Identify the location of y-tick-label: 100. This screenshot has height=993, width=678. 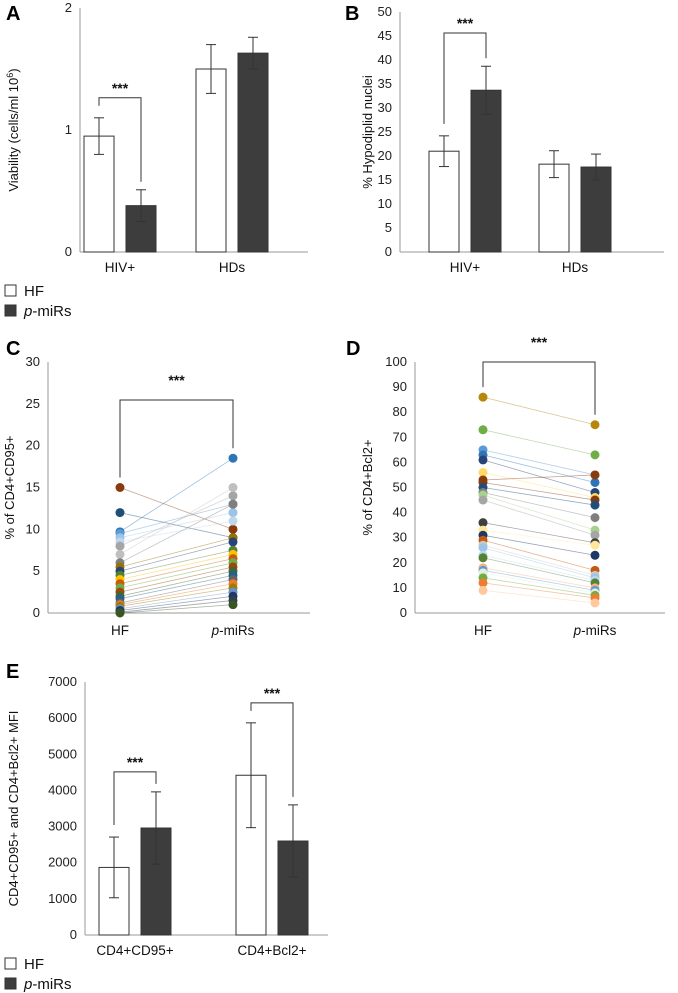
(396, 361).